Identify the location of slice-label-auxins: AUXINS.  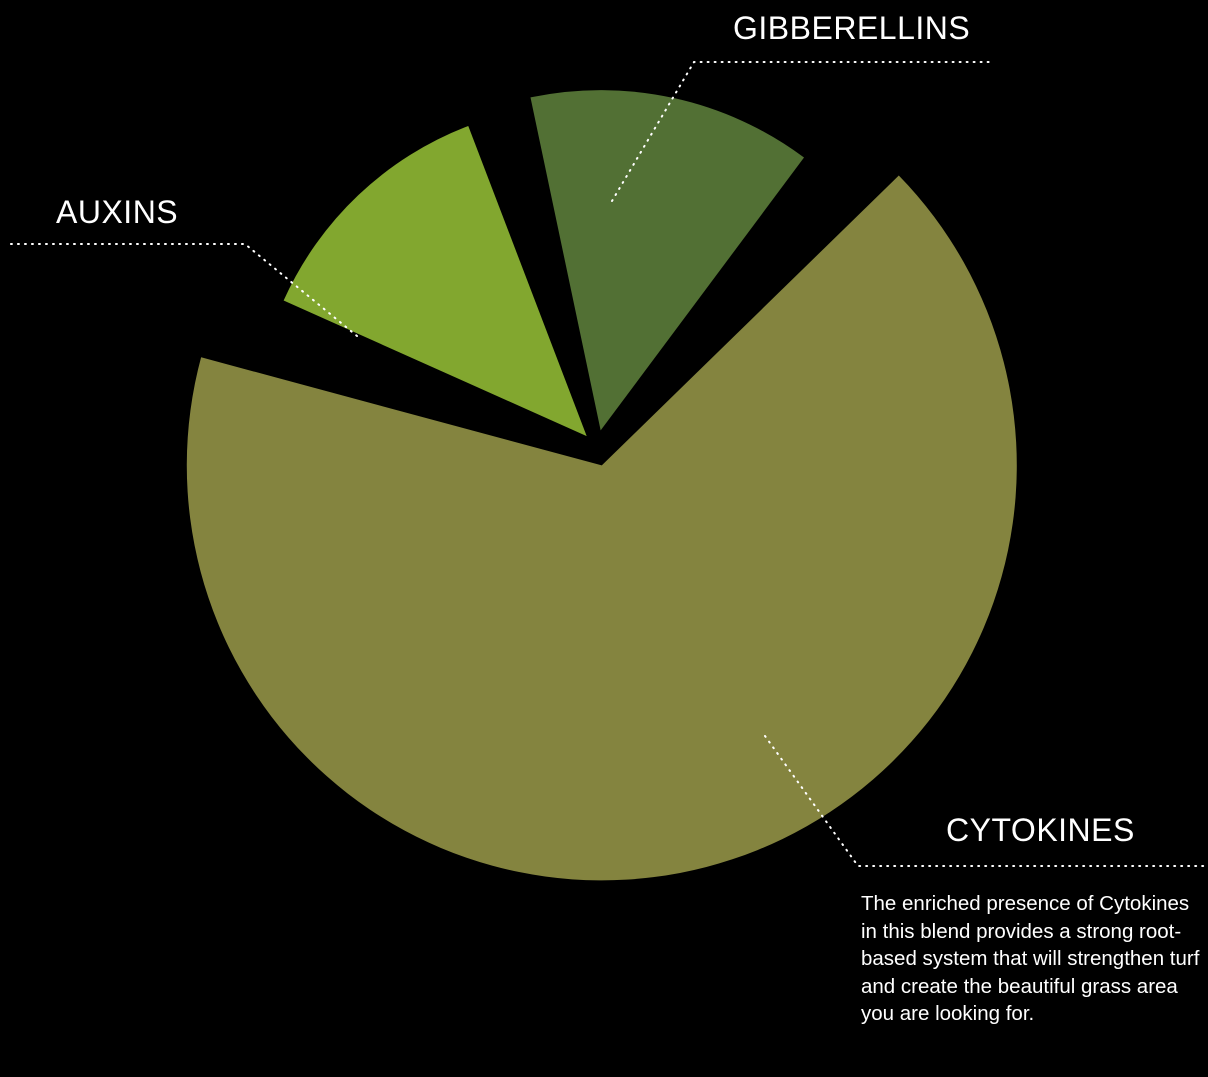
(117, 212).